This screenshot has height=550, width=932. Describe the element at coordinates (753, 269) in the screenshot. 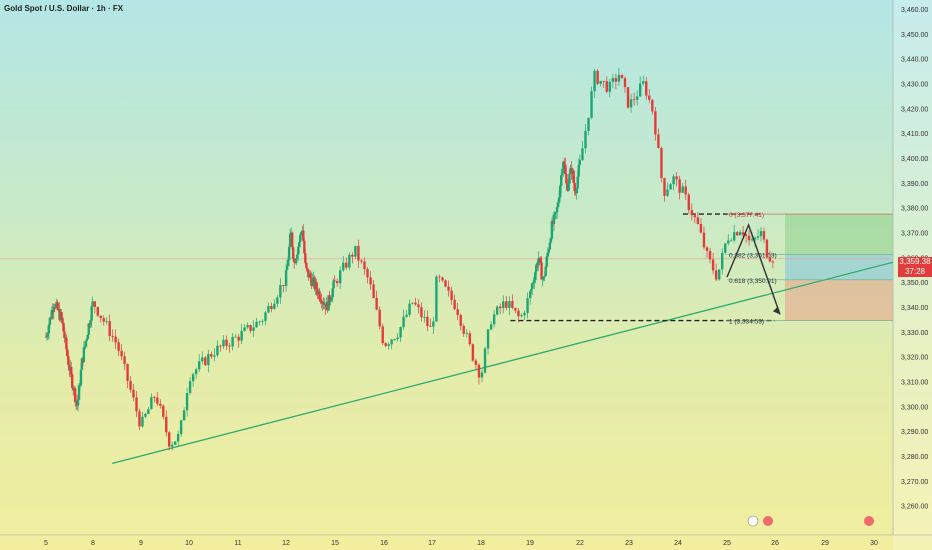

I see `projection-path` at that location.